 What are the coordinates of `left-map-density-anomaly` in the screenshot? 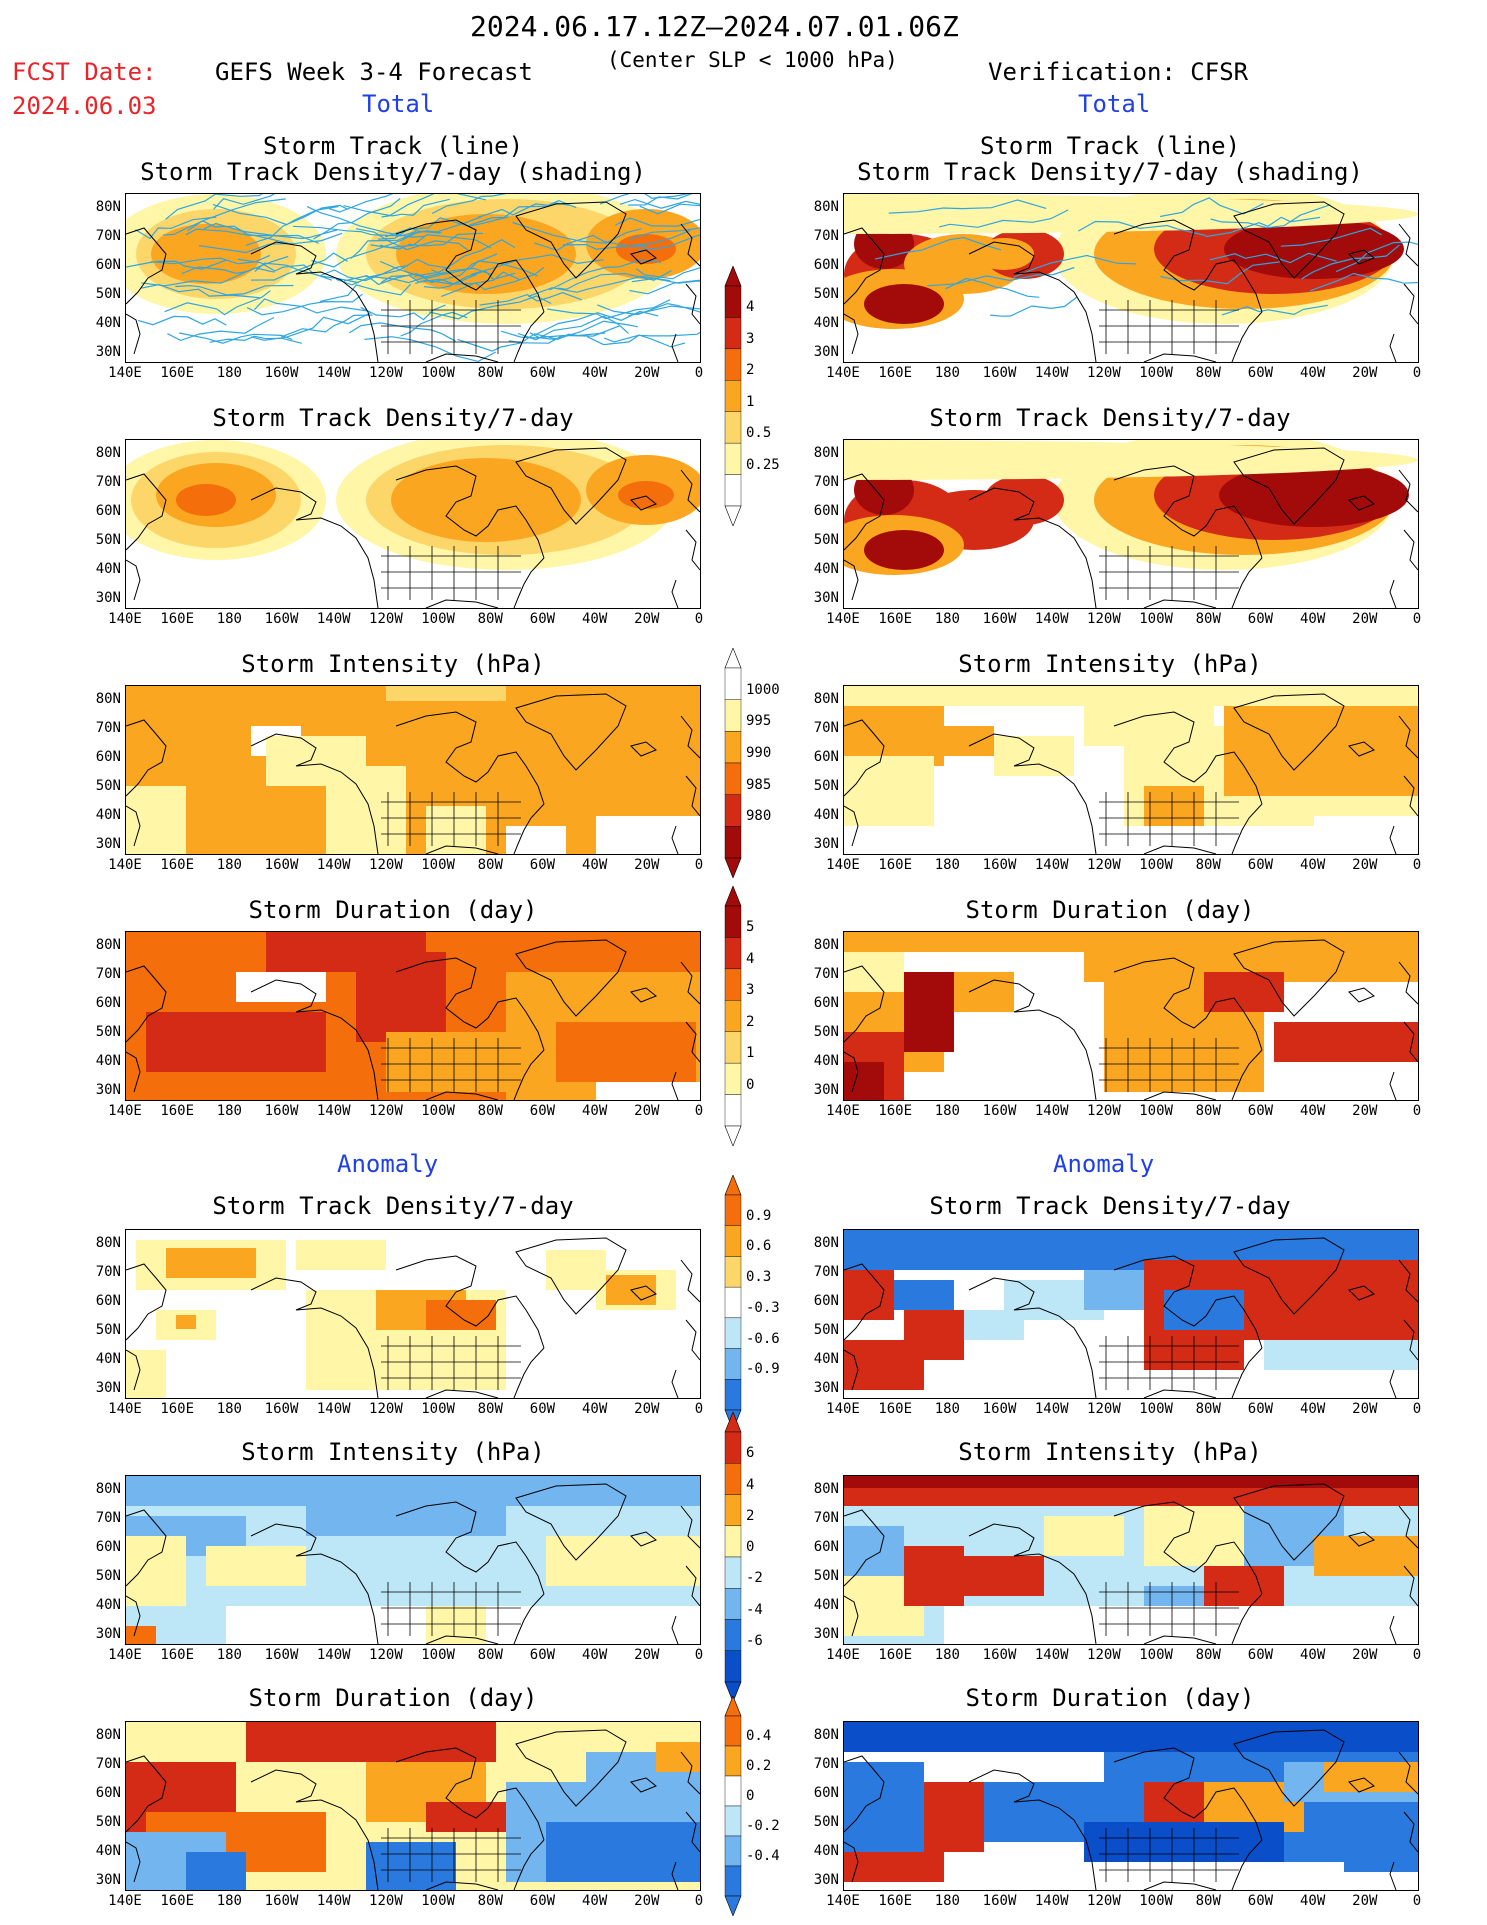 It's located at (413, 1314).